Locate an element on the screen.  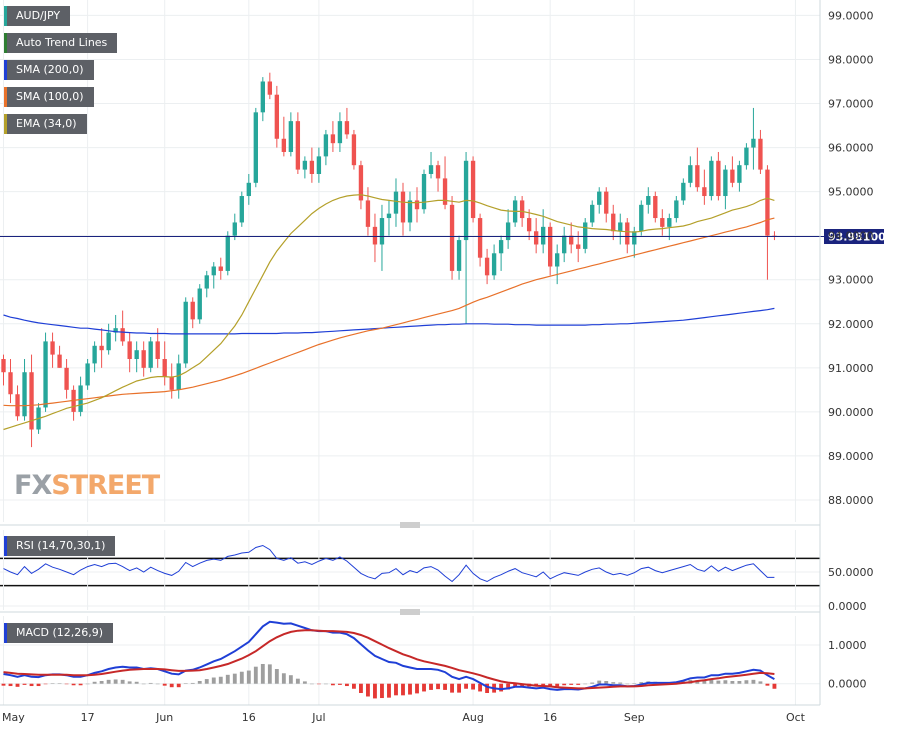
price-axis-label: 95.0000 is located at coordinates (851, 192).